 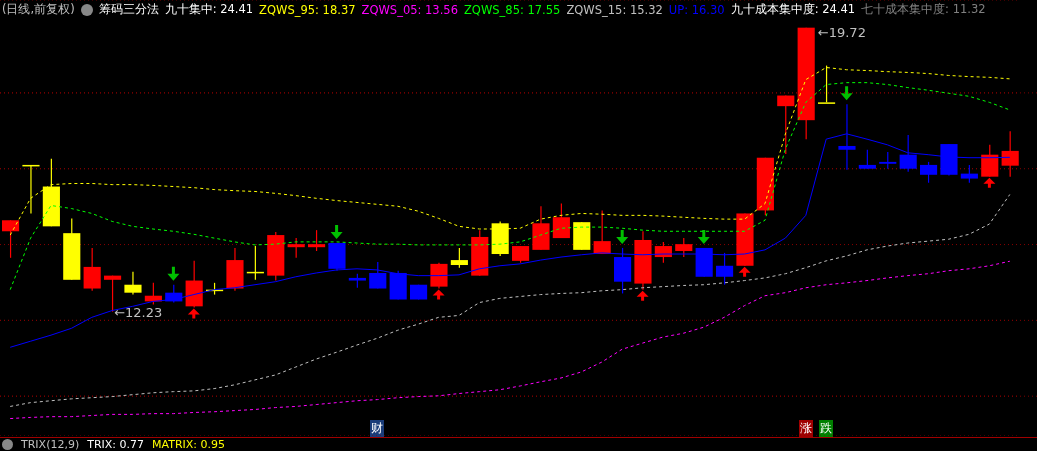 I want to click on annotation: 跌, so click(x=826, y=428).